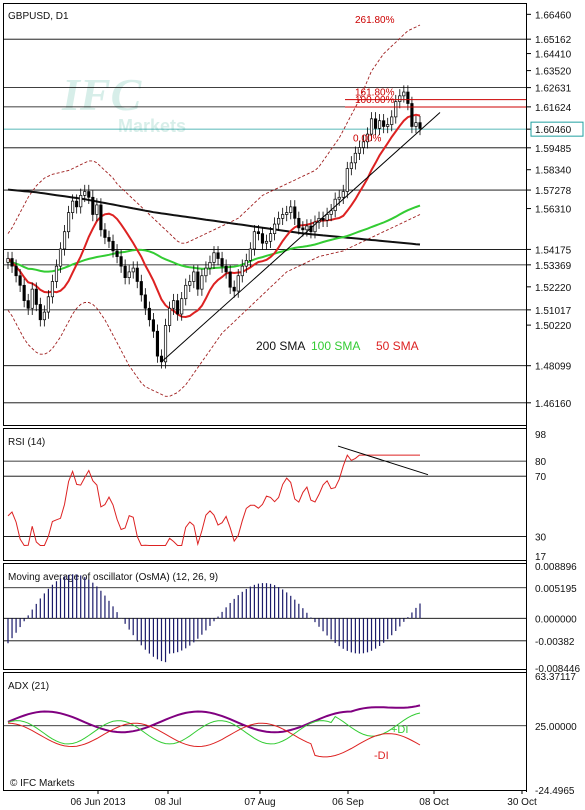  Describe the element at coordinates (541, 435) in the screenshot. I see `rsi-tick-label: 98` at that location.